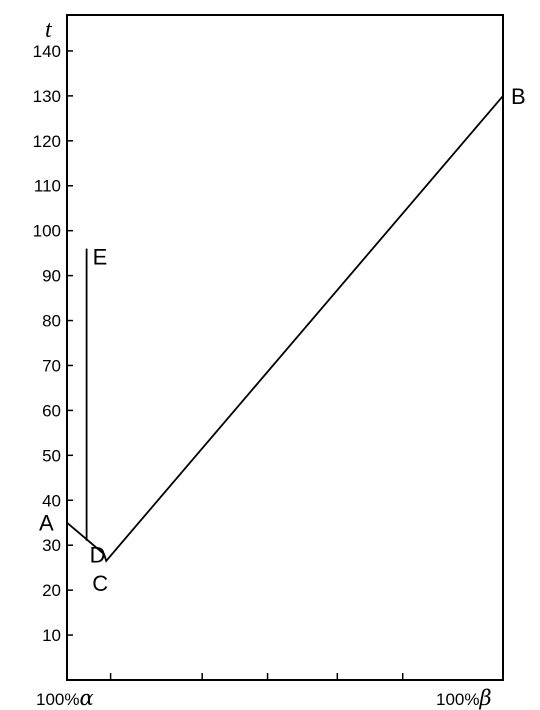  Describe the element at coordinates (86, 698) in the screenshot. I see `x-left-greek: α` at that location.